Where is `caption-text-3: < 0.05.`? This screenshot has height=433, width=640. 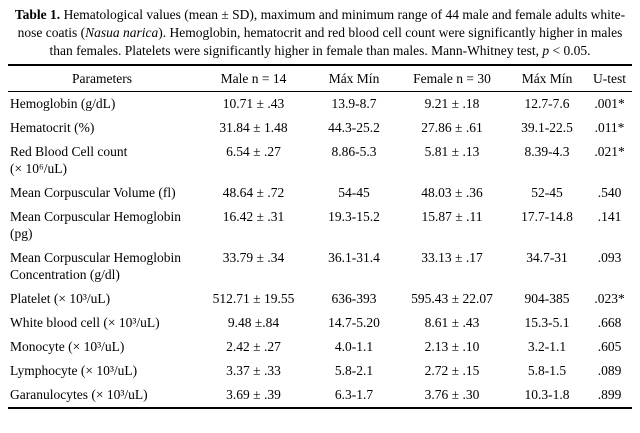
caption-text-3: < 0.05. is located at coordinates (570, 50).